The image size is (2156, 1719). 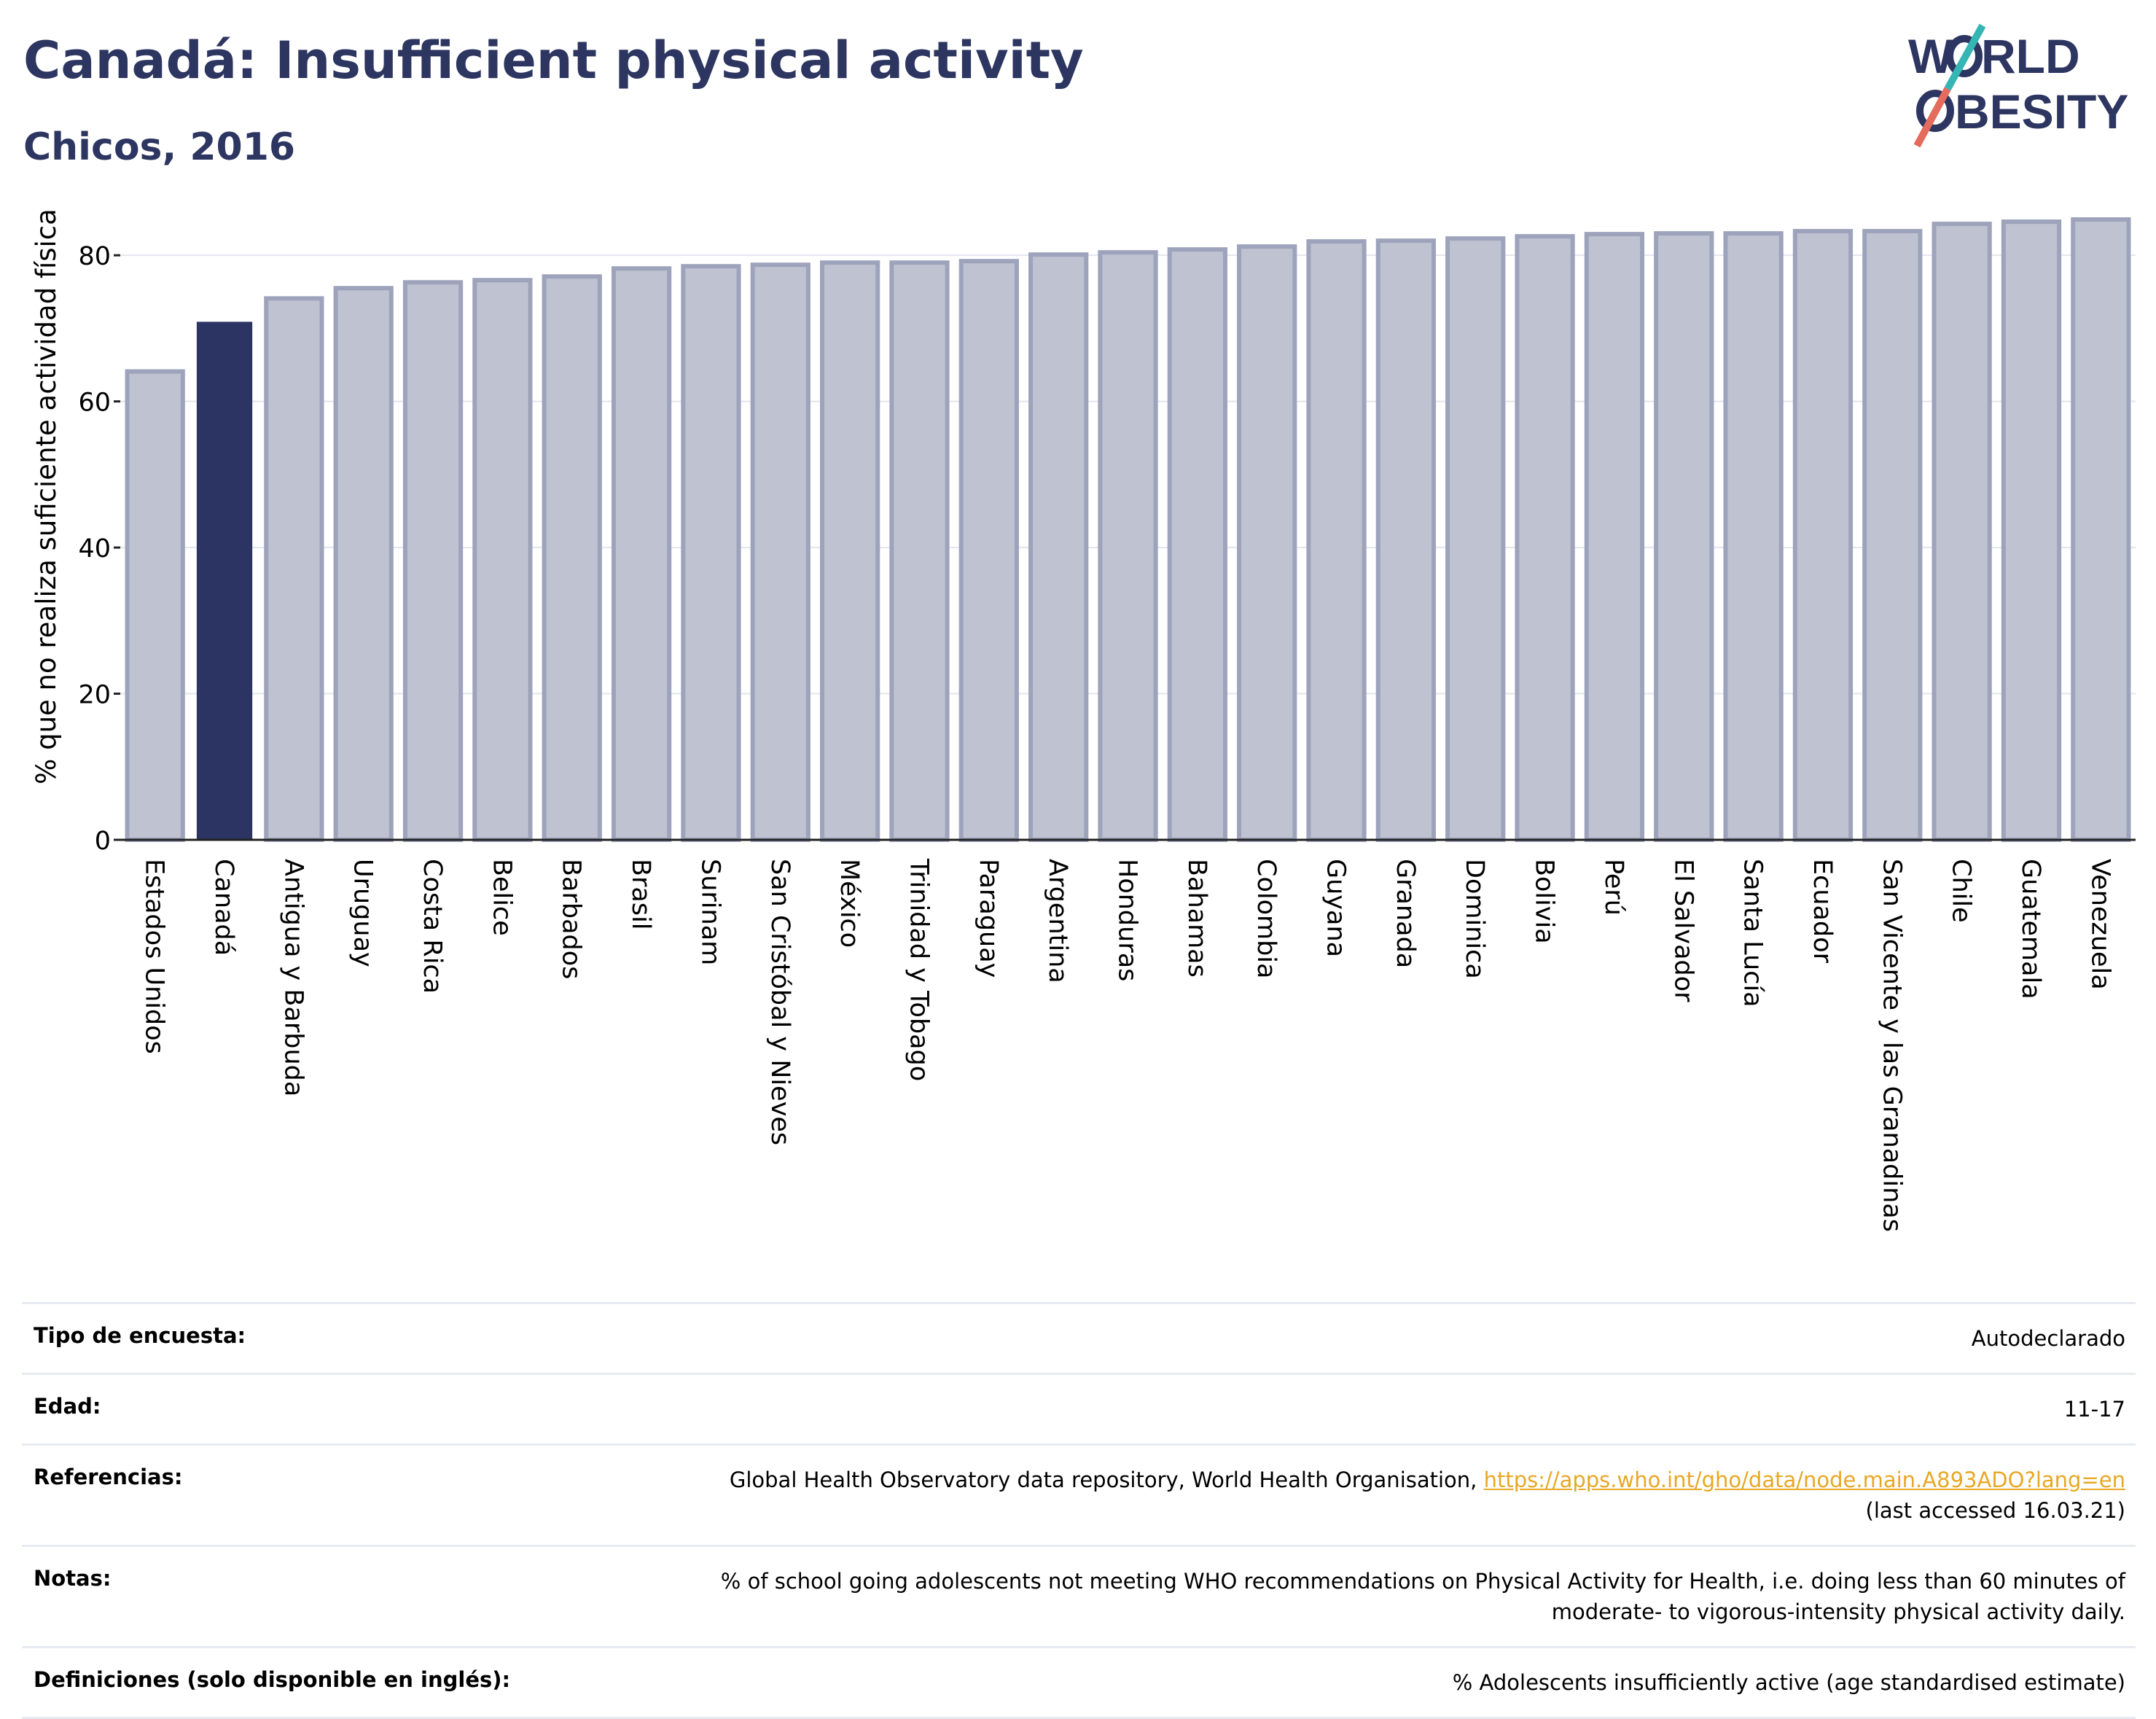 I want to click on x-tick-label: Guatemala, so click(x=2031, y=929).